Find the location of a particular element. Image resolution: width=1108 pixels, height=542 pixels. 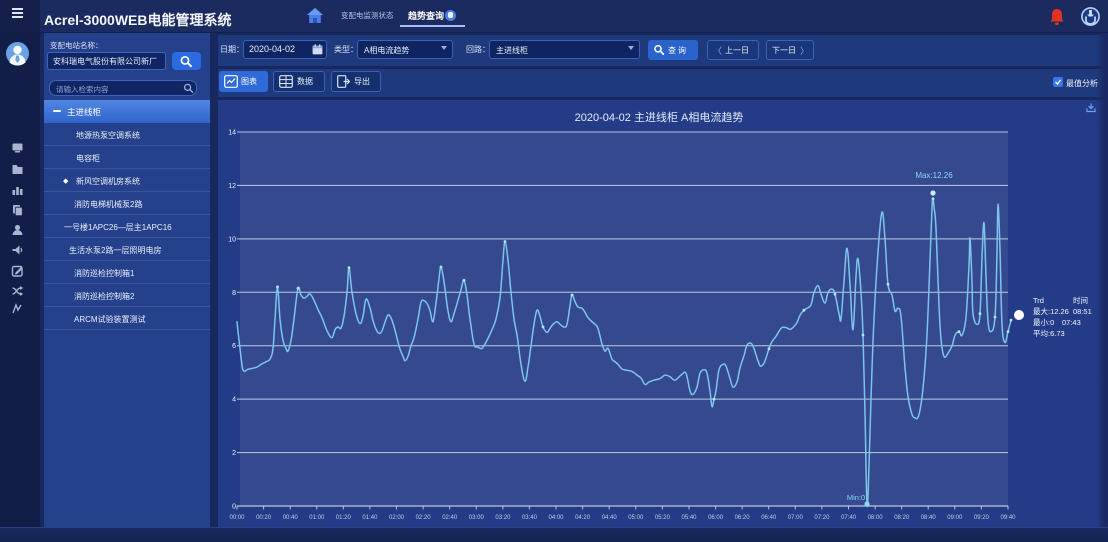

svg-text: 03:00 is located at coordinates (477, 518).